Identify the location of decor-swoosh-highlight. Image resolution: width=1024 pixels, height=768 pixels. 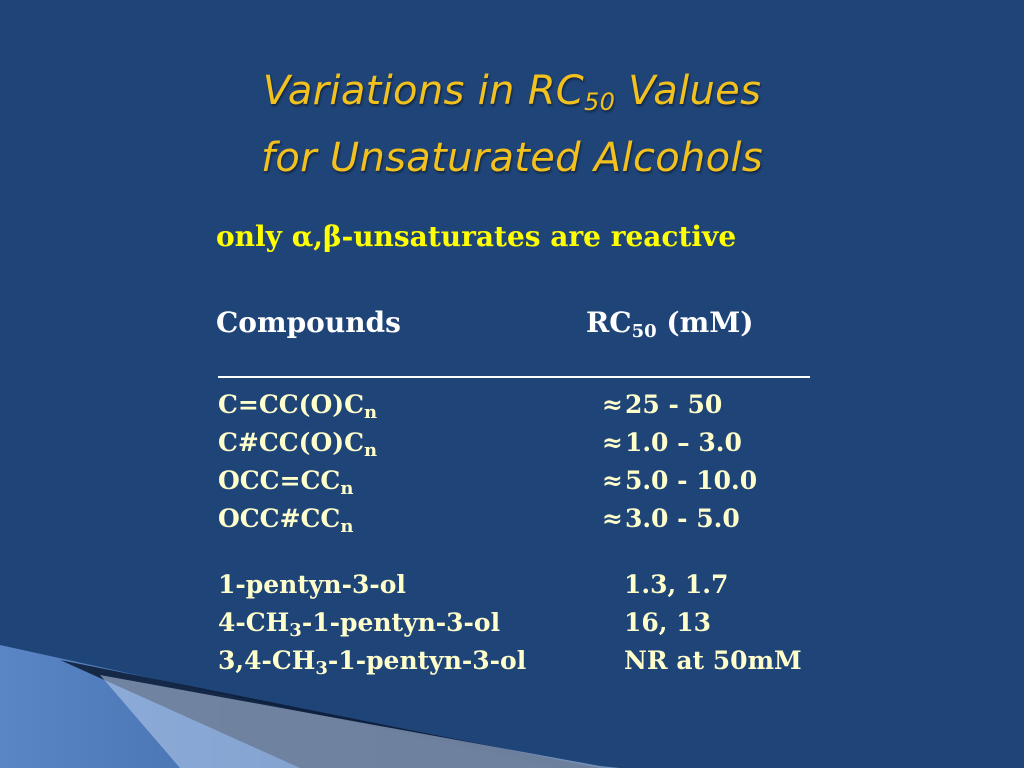
(360, 721).